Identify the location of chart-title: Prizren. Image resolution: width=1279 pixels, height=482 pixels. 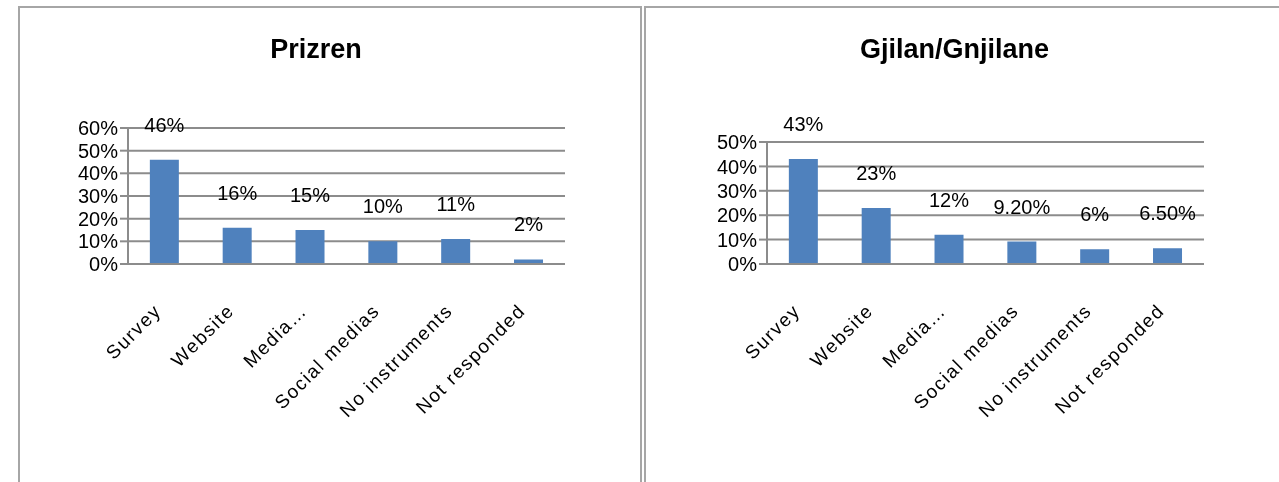
(316, 49).